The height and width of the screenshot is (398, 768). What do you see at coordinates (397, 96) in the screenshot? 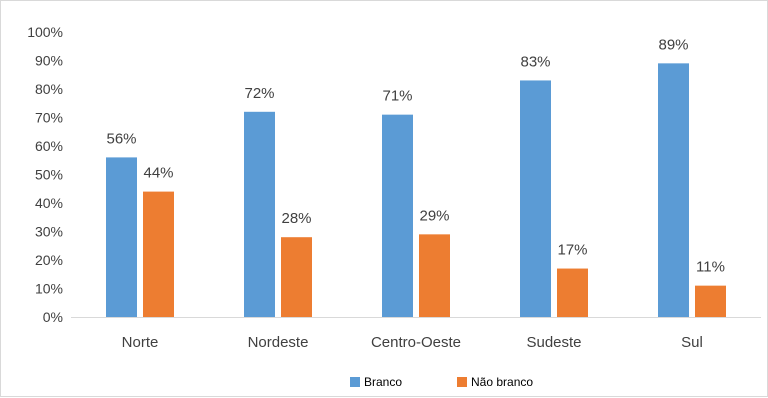
I see `data-label: 71%` at bounding box center [397, 96].